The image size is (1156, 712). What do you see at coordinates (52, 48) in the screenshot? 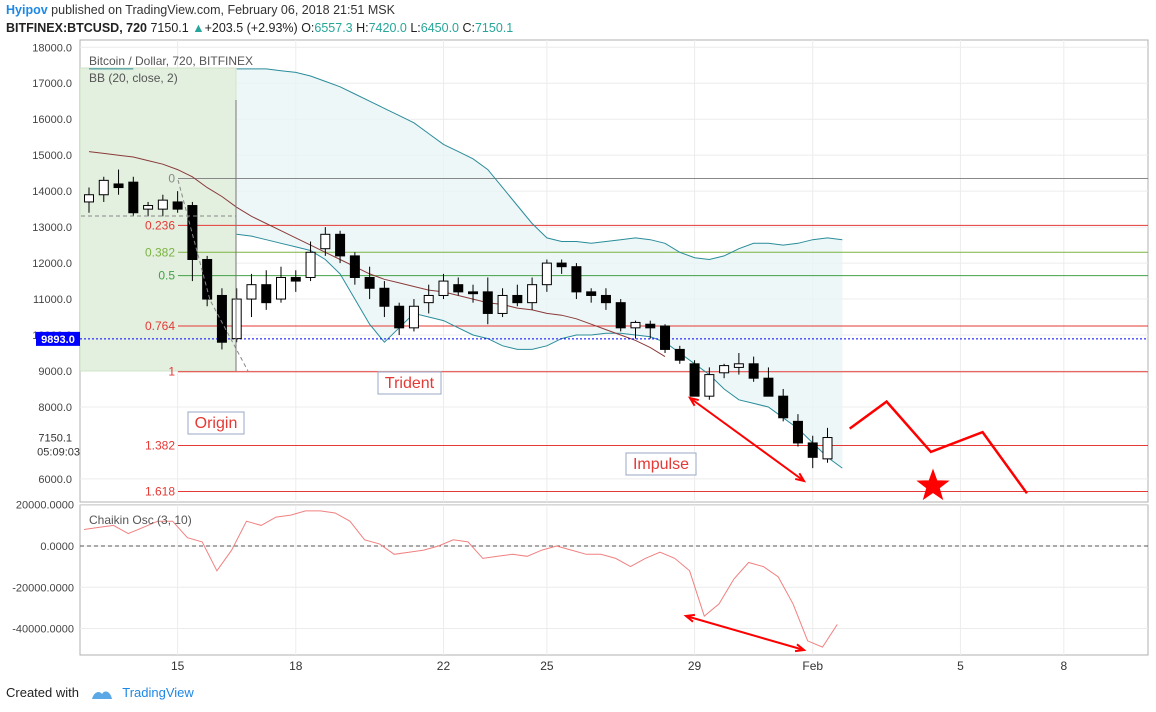
I see `y-tick-label: 18000.0` at bounding box center [52, 48].